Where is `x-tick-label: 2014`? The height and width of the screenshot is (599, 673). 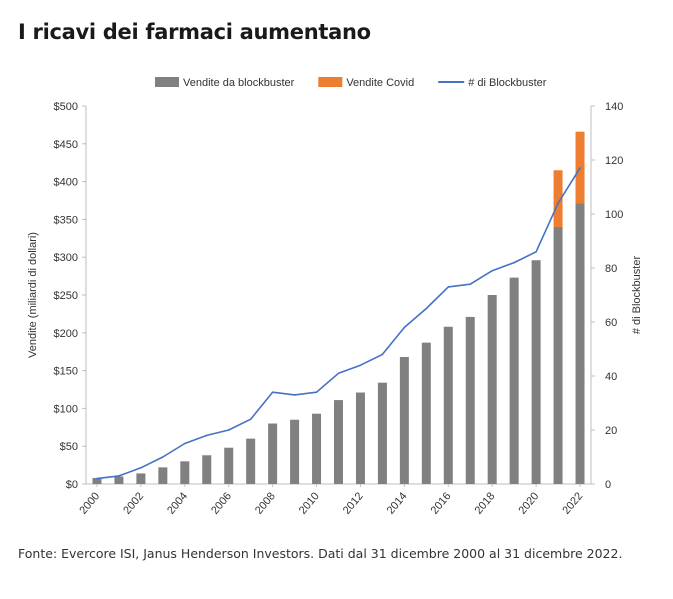
x-tick-label: 2014 is located at coordinates (397, 503).